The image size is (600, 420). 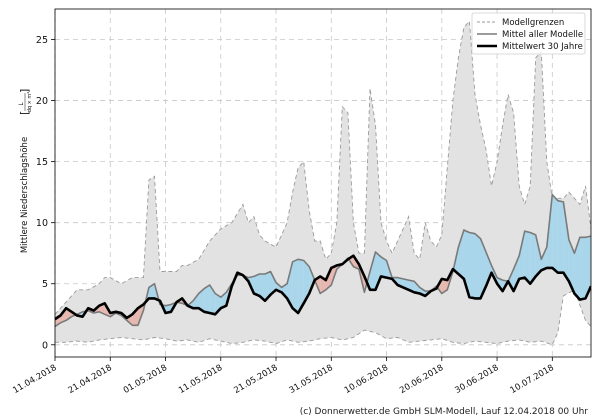 What do you see at coordinates (323, 317) in the screenshot?
I see `model-range-min-line` at bounding box center [323, 317].